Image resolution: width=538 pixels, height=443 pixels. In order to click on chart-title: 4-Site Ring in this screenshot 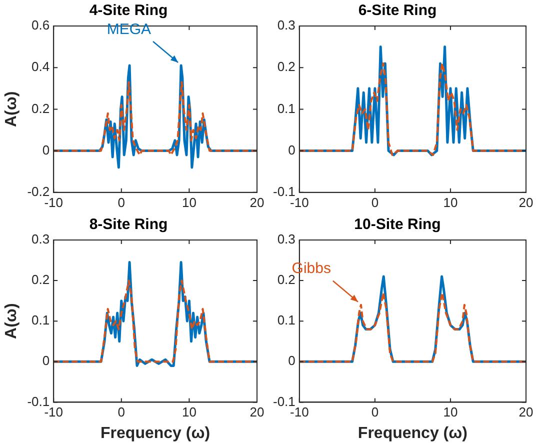, I will do `click(128, 11)`.